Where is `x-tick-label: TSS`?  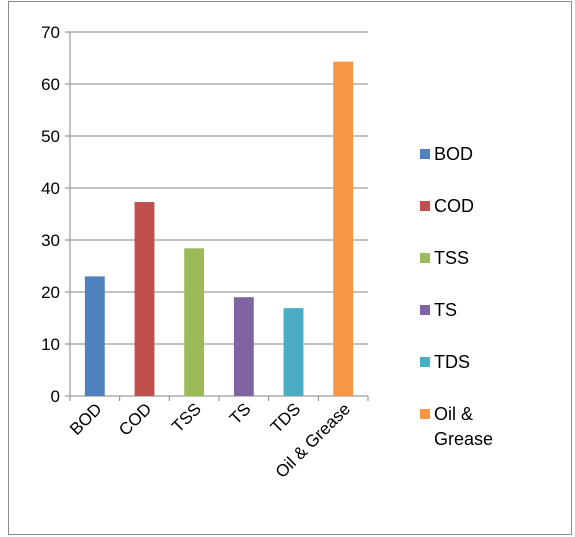 x-tick-label: TSS is located at coordinates (186, 417).